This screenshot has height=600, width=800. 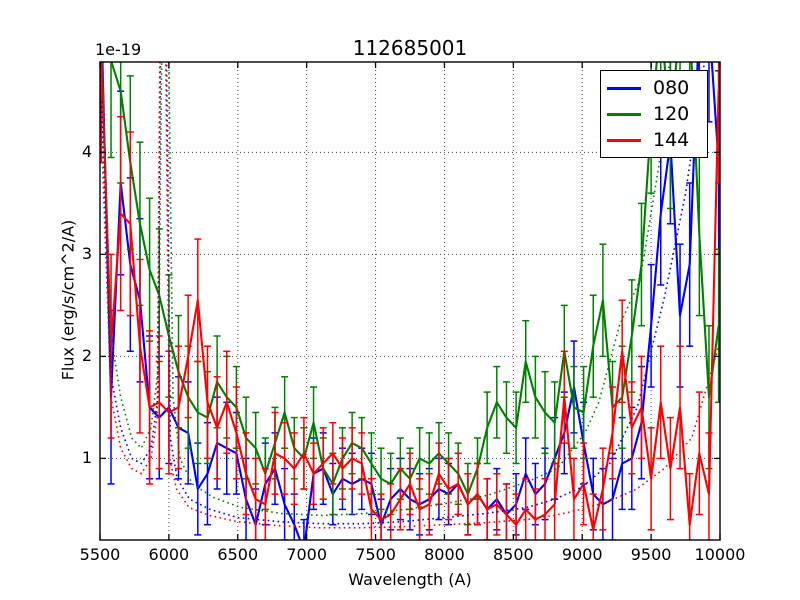 I want to click on x-tick-label: 9500, so click(x=651, y=554).